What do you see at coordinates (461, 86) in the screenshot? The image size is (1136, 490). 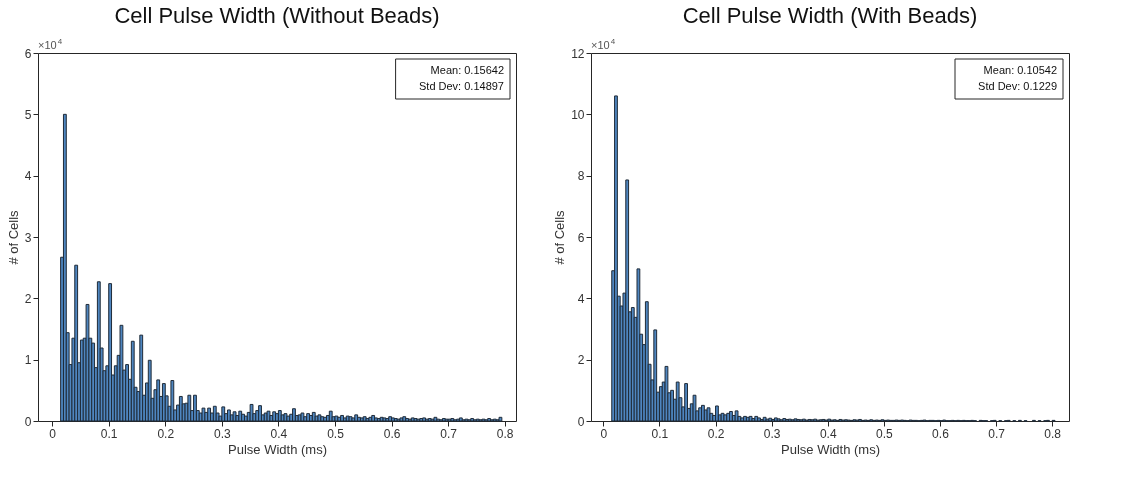 I see `annotation: Std Dev: 0.14897` at bounding box center [461, 86].